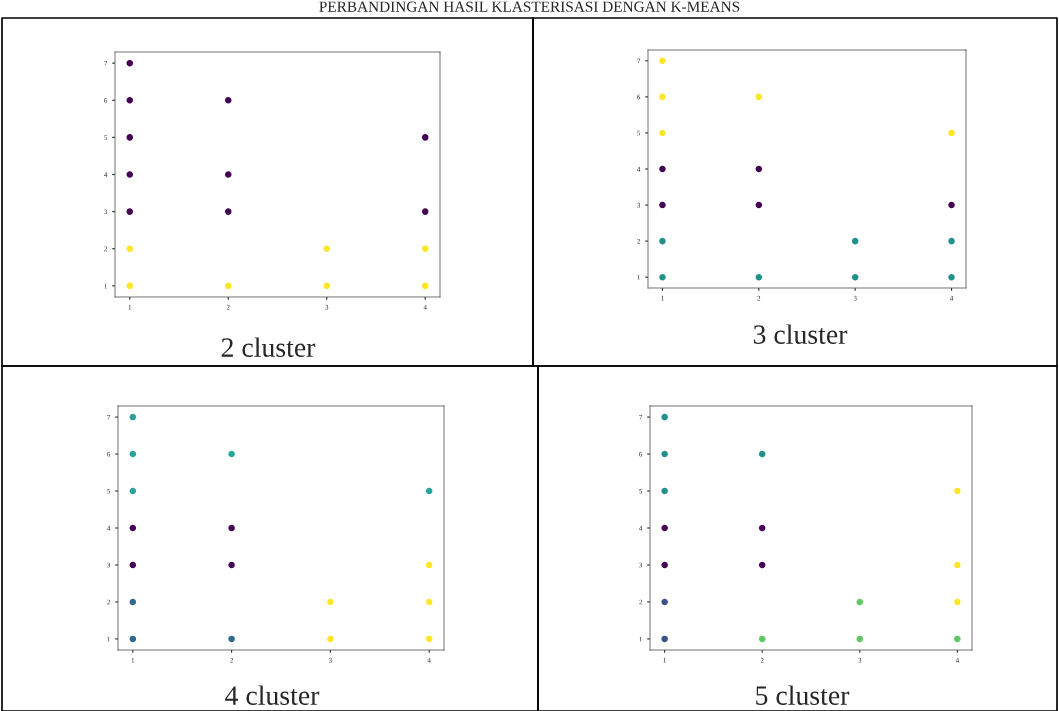  I want to click on text: PERBANDINGAN HASIL KLASTERISASI DENGAN K-MEANS, so click(529, 6).